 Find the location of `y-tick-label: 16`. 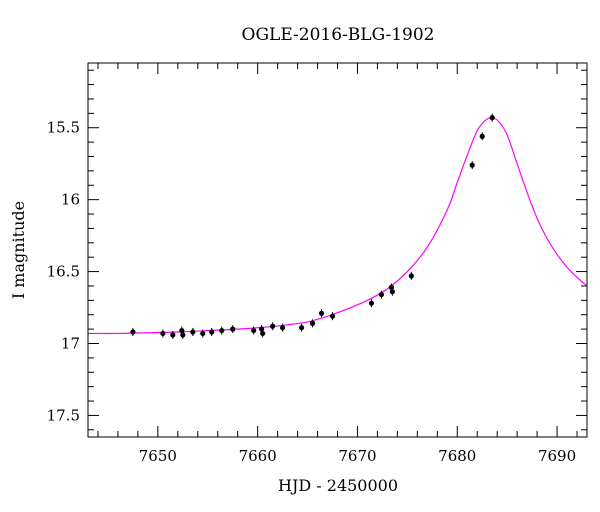

y-tick-label: 16 is located at coordinates (70, 200).